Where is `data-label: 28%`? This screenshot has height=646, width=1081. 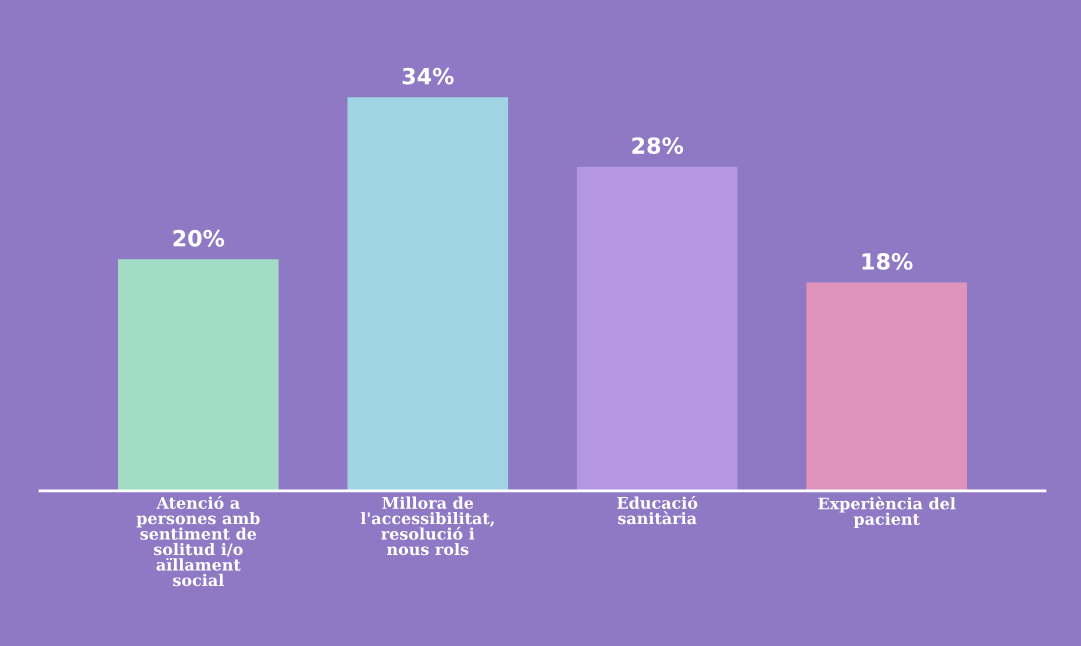
data-label: 28% is located at coordinates (658, 146).